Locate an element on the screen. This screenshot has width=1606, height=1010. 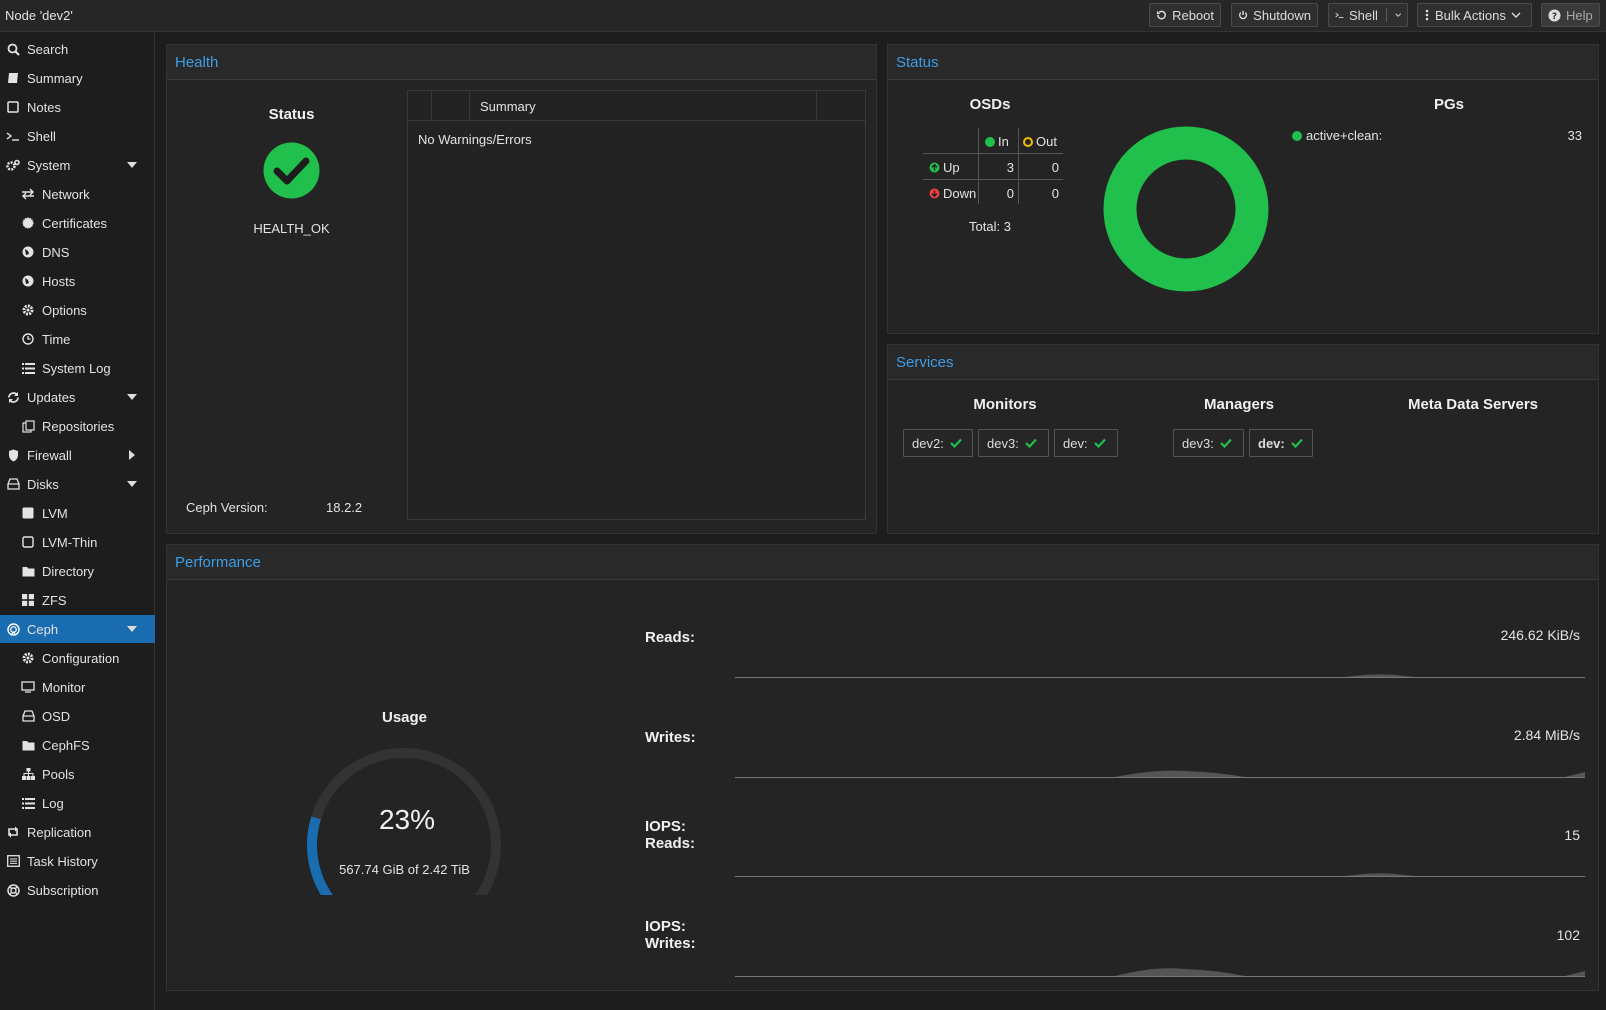
monitor-dev-button: dev: is located at coordinates (1086, 443).